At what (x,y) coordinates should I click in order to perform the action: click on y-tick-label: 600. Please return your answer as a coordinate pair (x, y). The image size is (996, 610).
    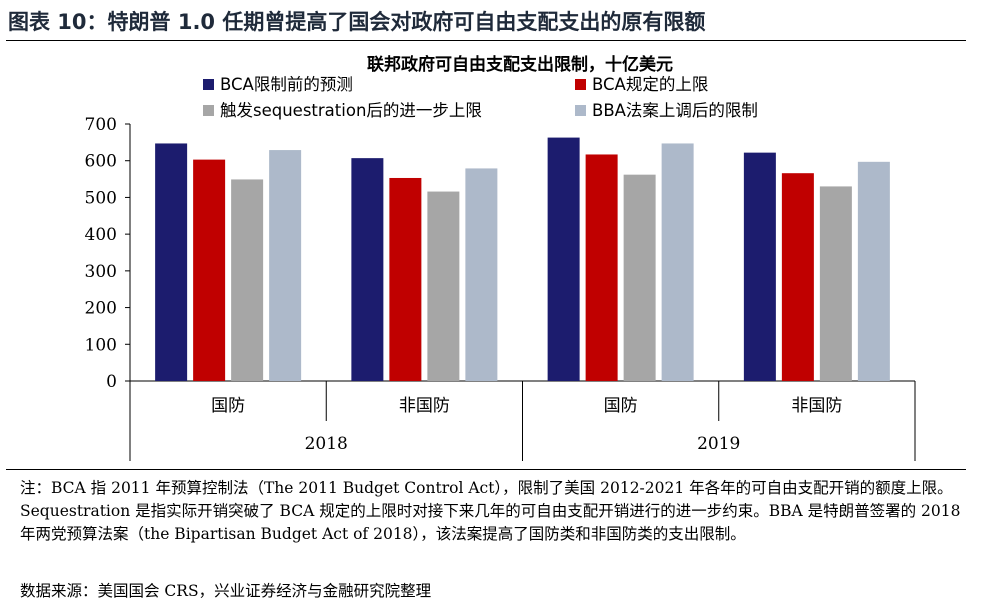
    Looking at the image, I should click on (101, 162).